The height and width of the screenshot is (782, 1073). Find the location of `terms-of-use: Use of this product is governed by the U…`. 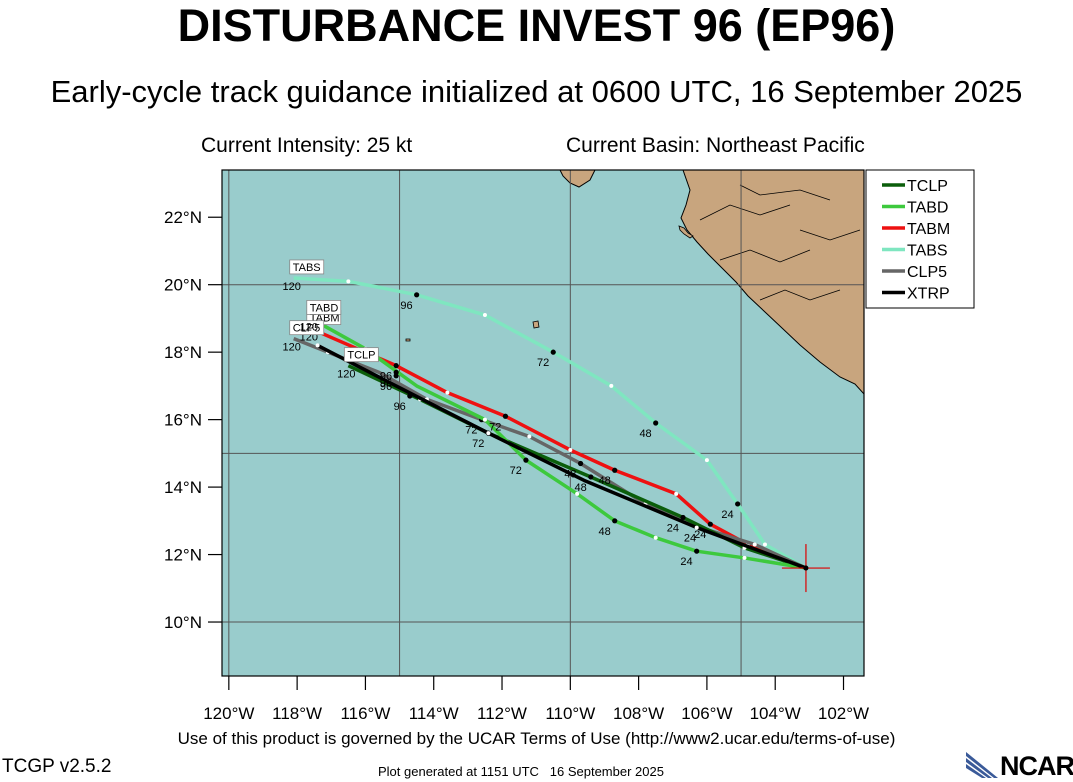

terms-of-use: Use of this product is governed by the U… is located at coordinates (536, 738).